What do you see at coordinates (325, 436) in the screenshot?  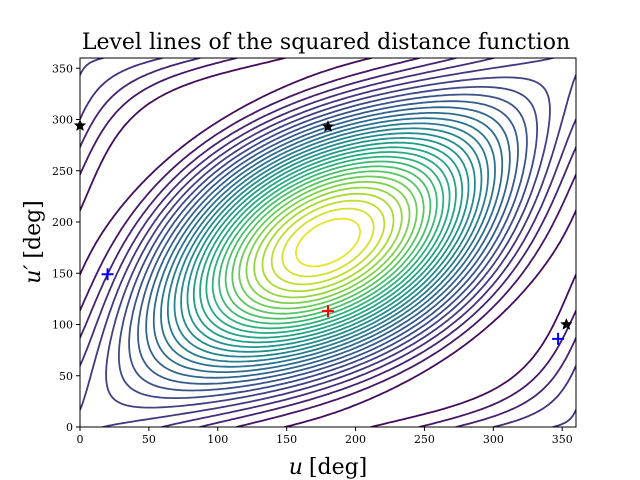 I see `x-axis-ticks: 0 50 100 150 200 250 300 350` at bounding box center [325, 436].